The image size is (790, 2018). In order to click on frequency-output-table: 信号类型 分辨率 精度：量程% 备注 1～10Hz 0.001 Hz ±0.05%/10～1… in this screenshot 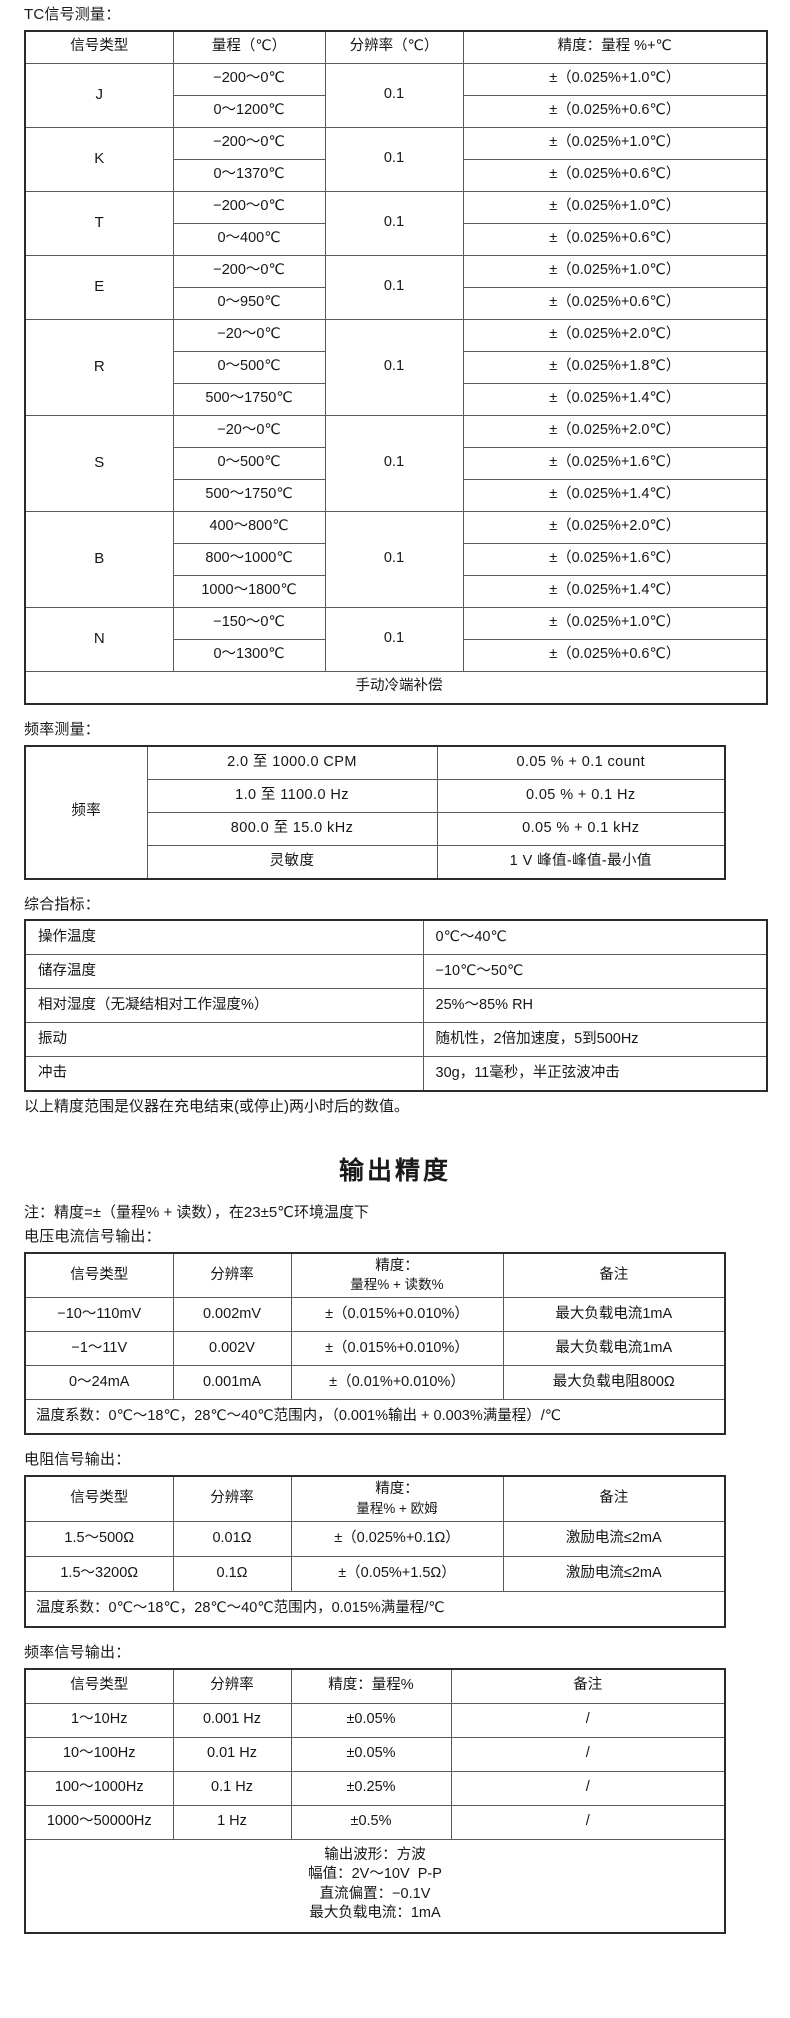, I will do `click(375, 1800)`.